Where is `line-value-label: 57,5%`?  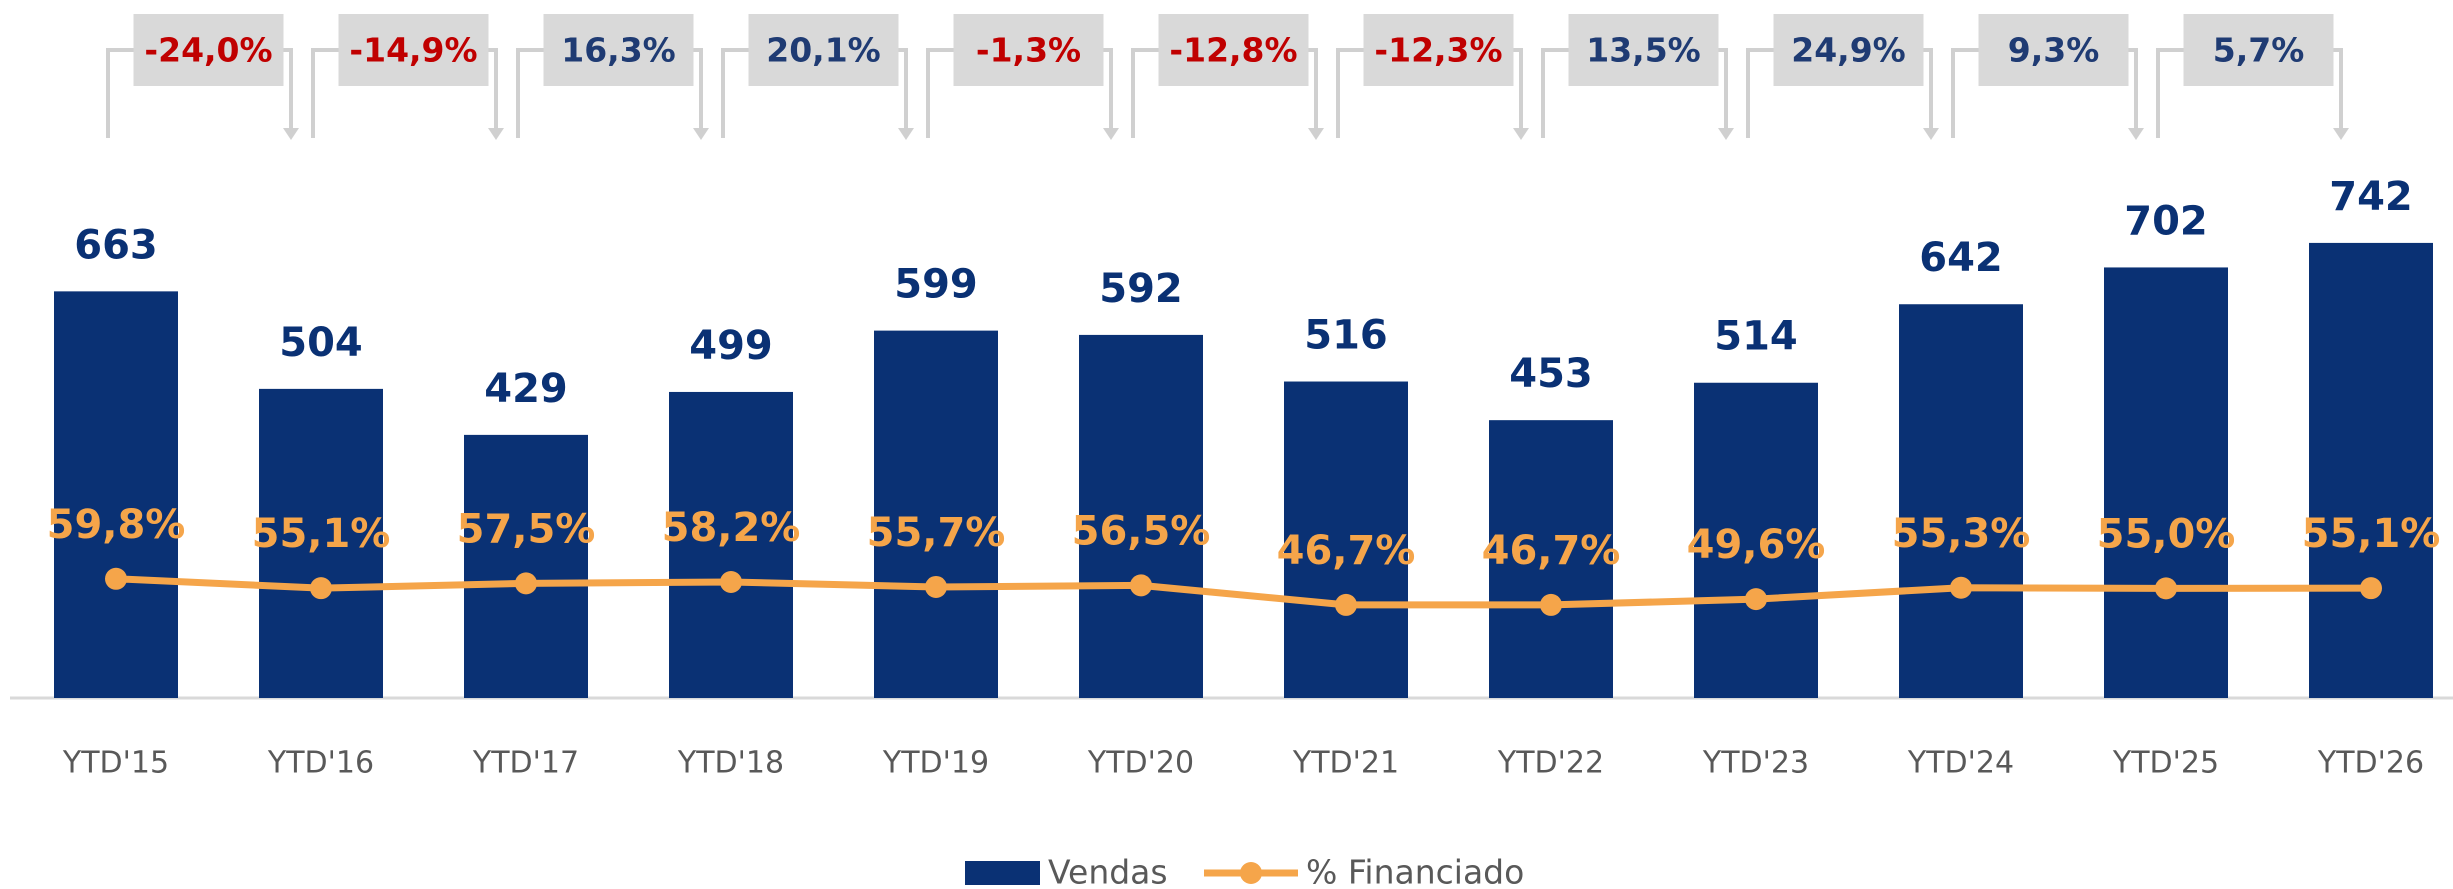 line-value-label: 57,5% is located at coordinates (526, 529).